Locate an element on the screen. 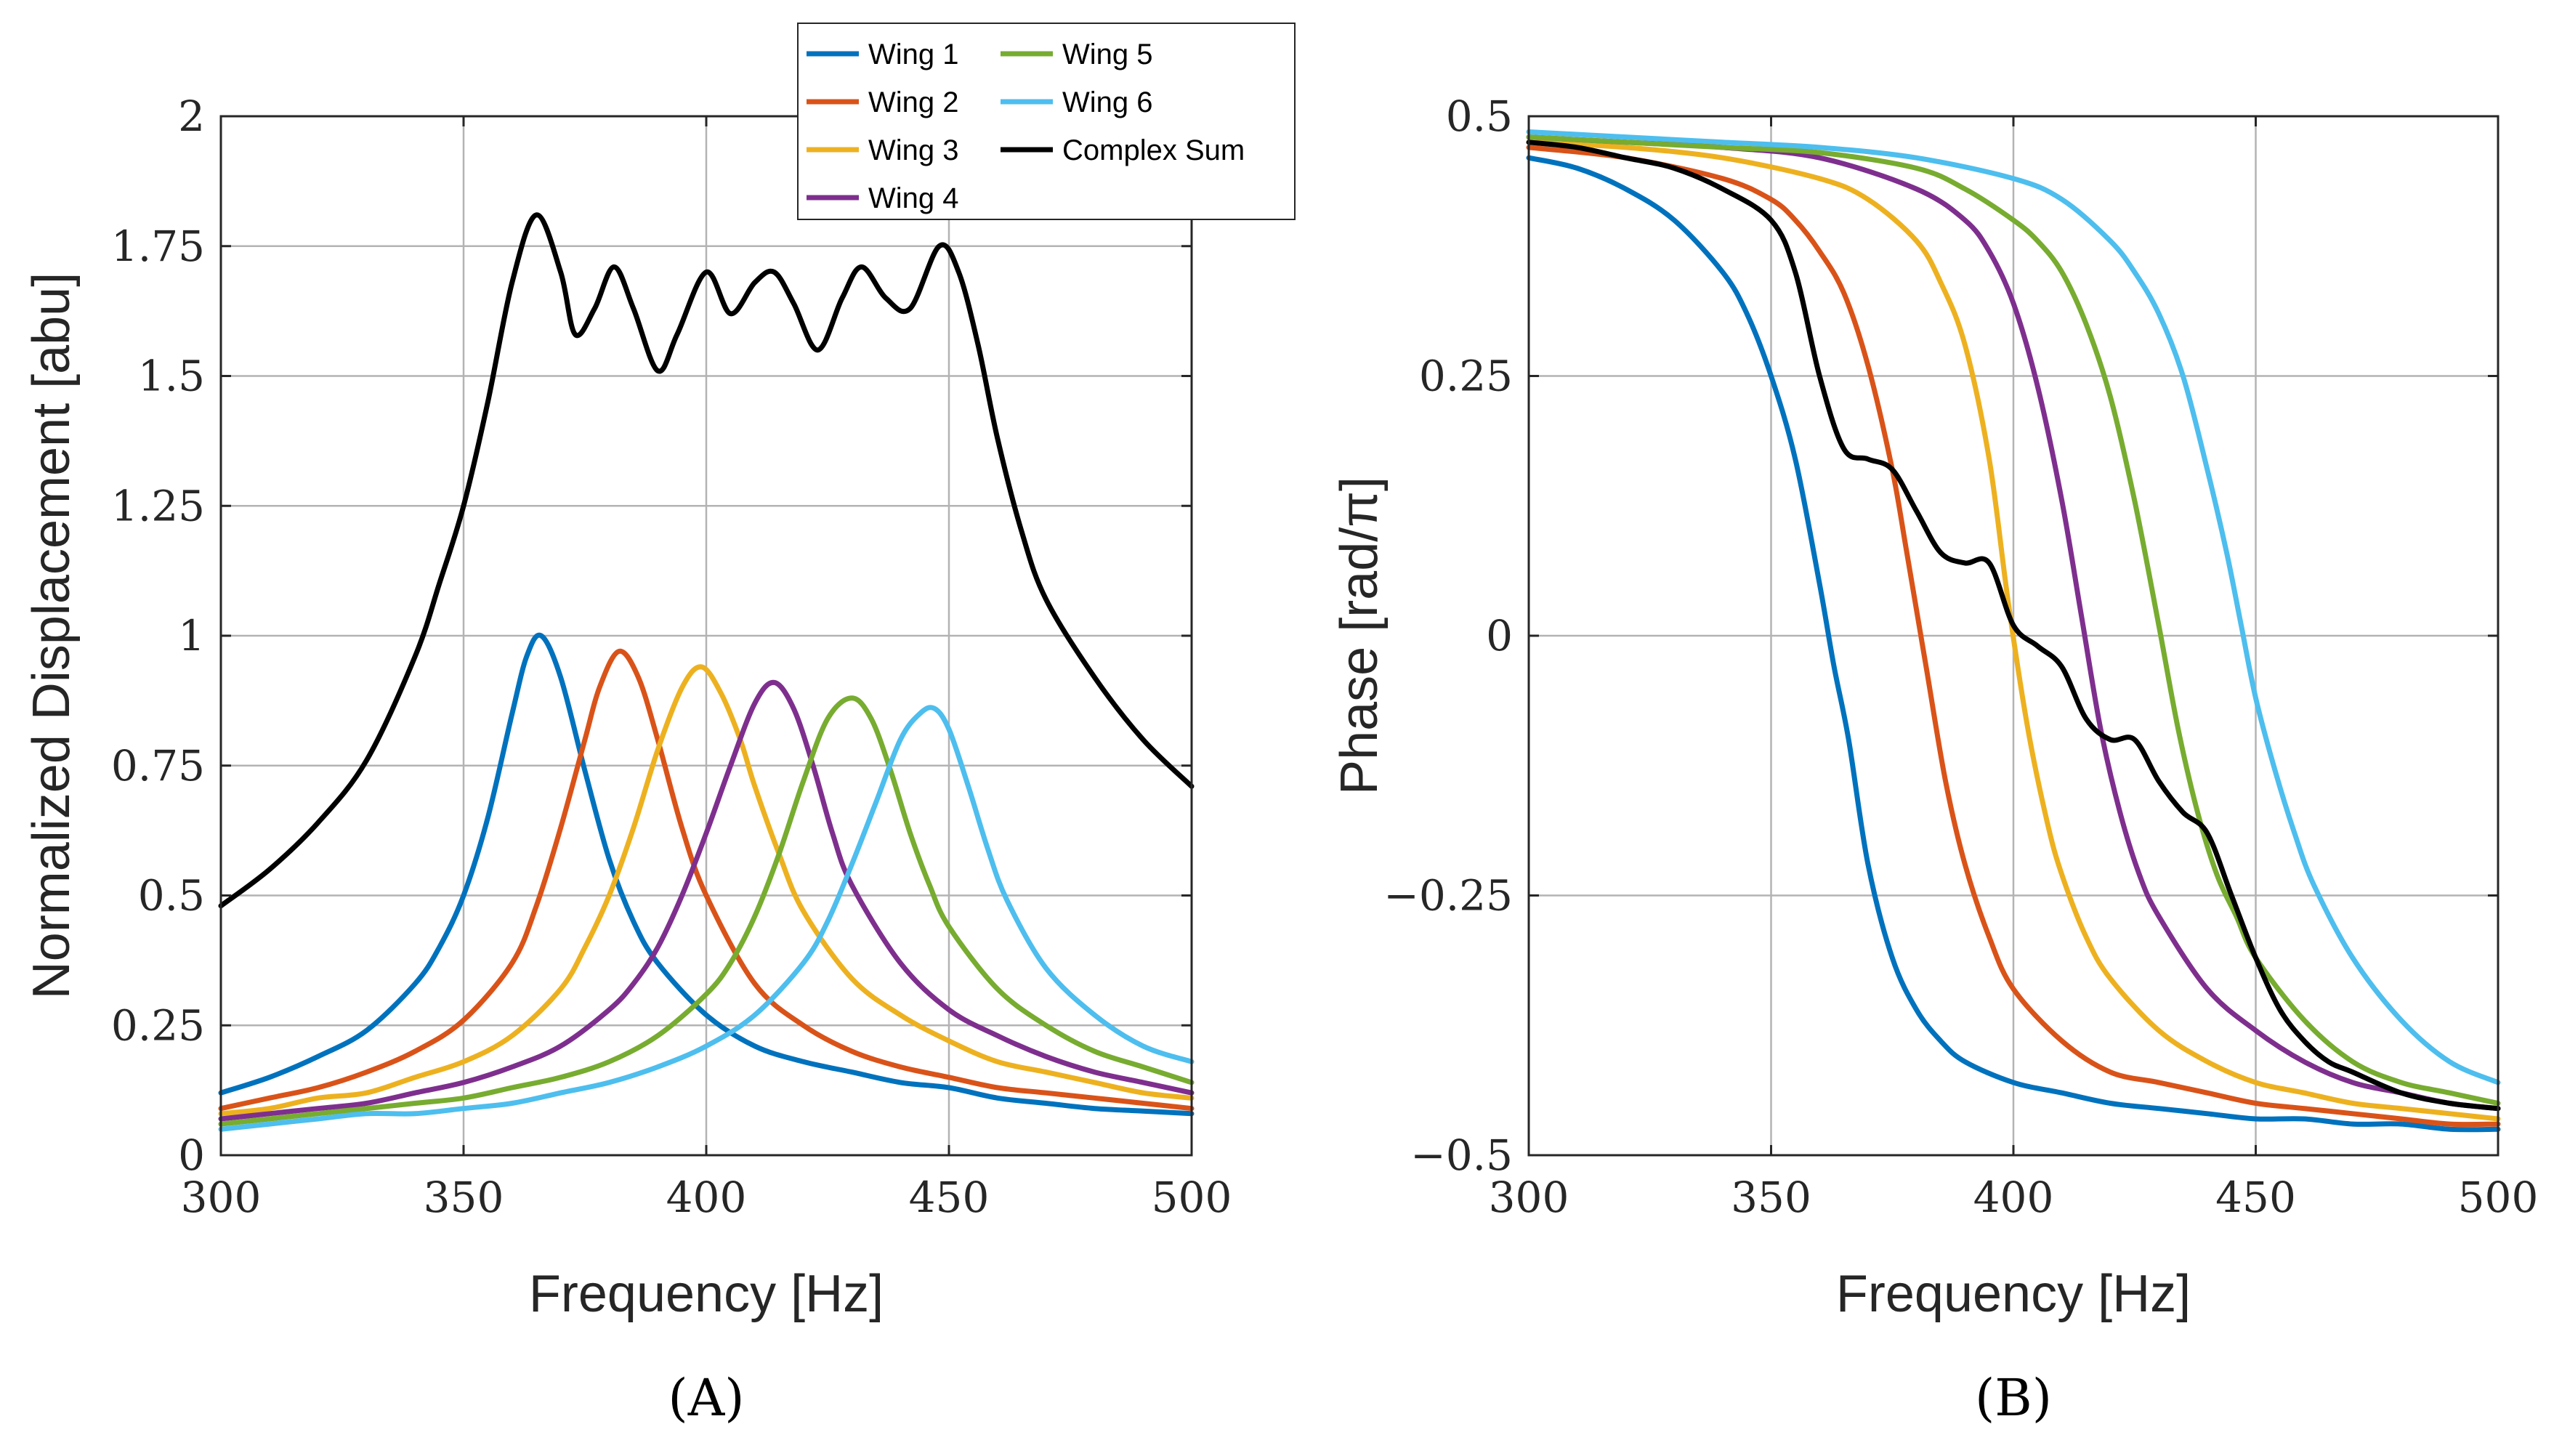  y-tick-label: 2 is located at coordinates (191, 116).